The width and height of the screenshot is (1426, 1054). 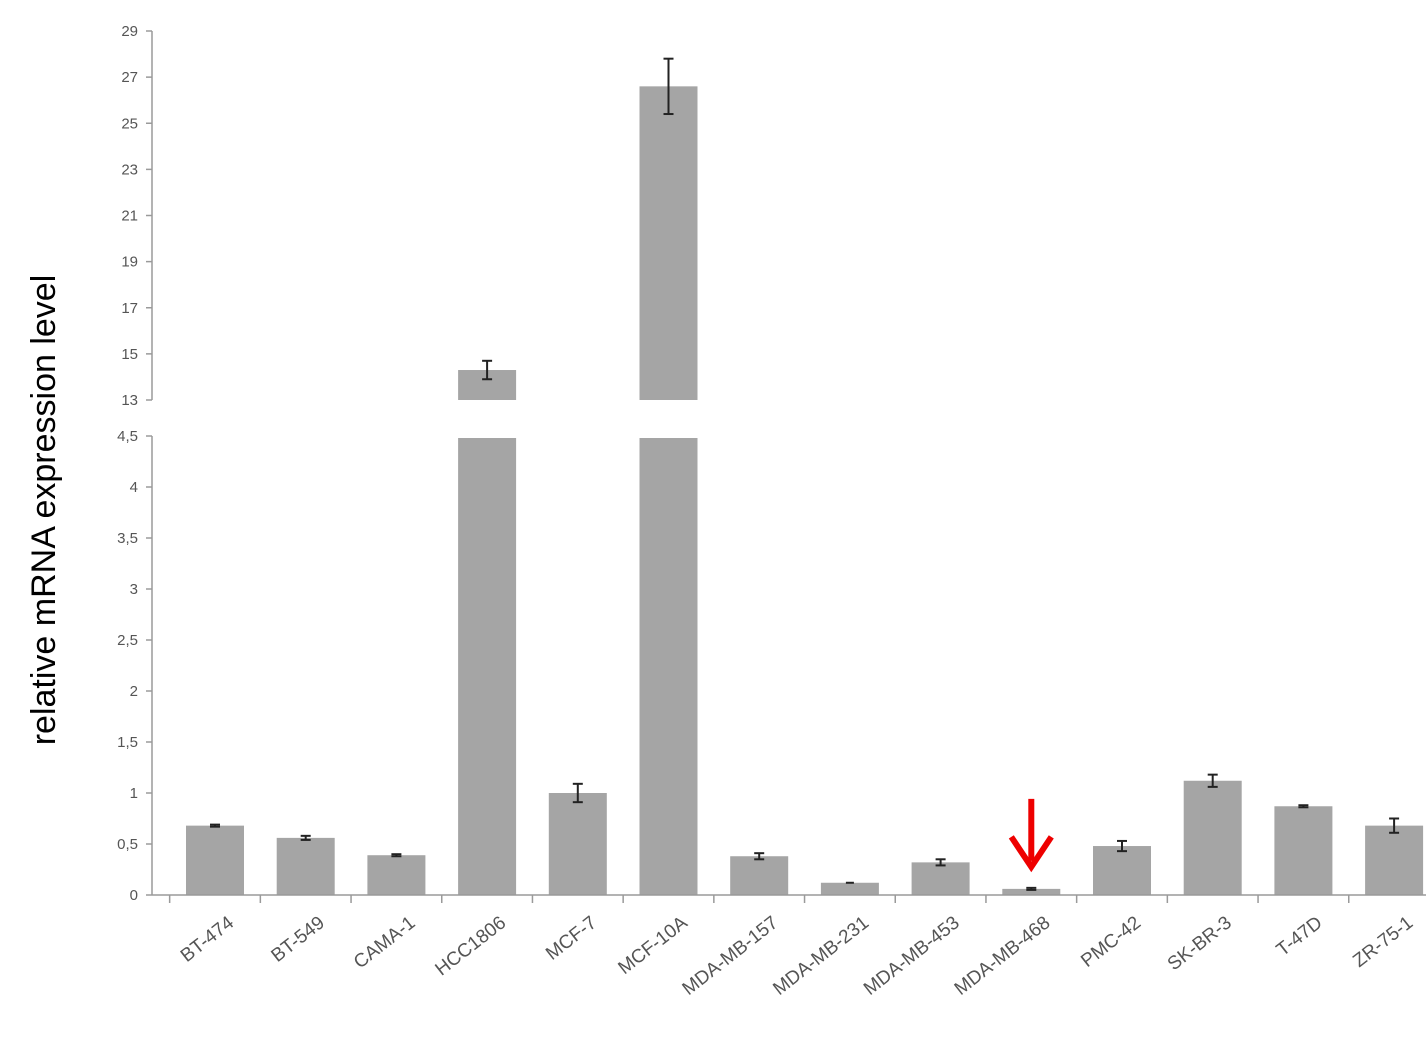 I want to click on x-tick-label: MDA-MB-157, so click(x=731, y=955).